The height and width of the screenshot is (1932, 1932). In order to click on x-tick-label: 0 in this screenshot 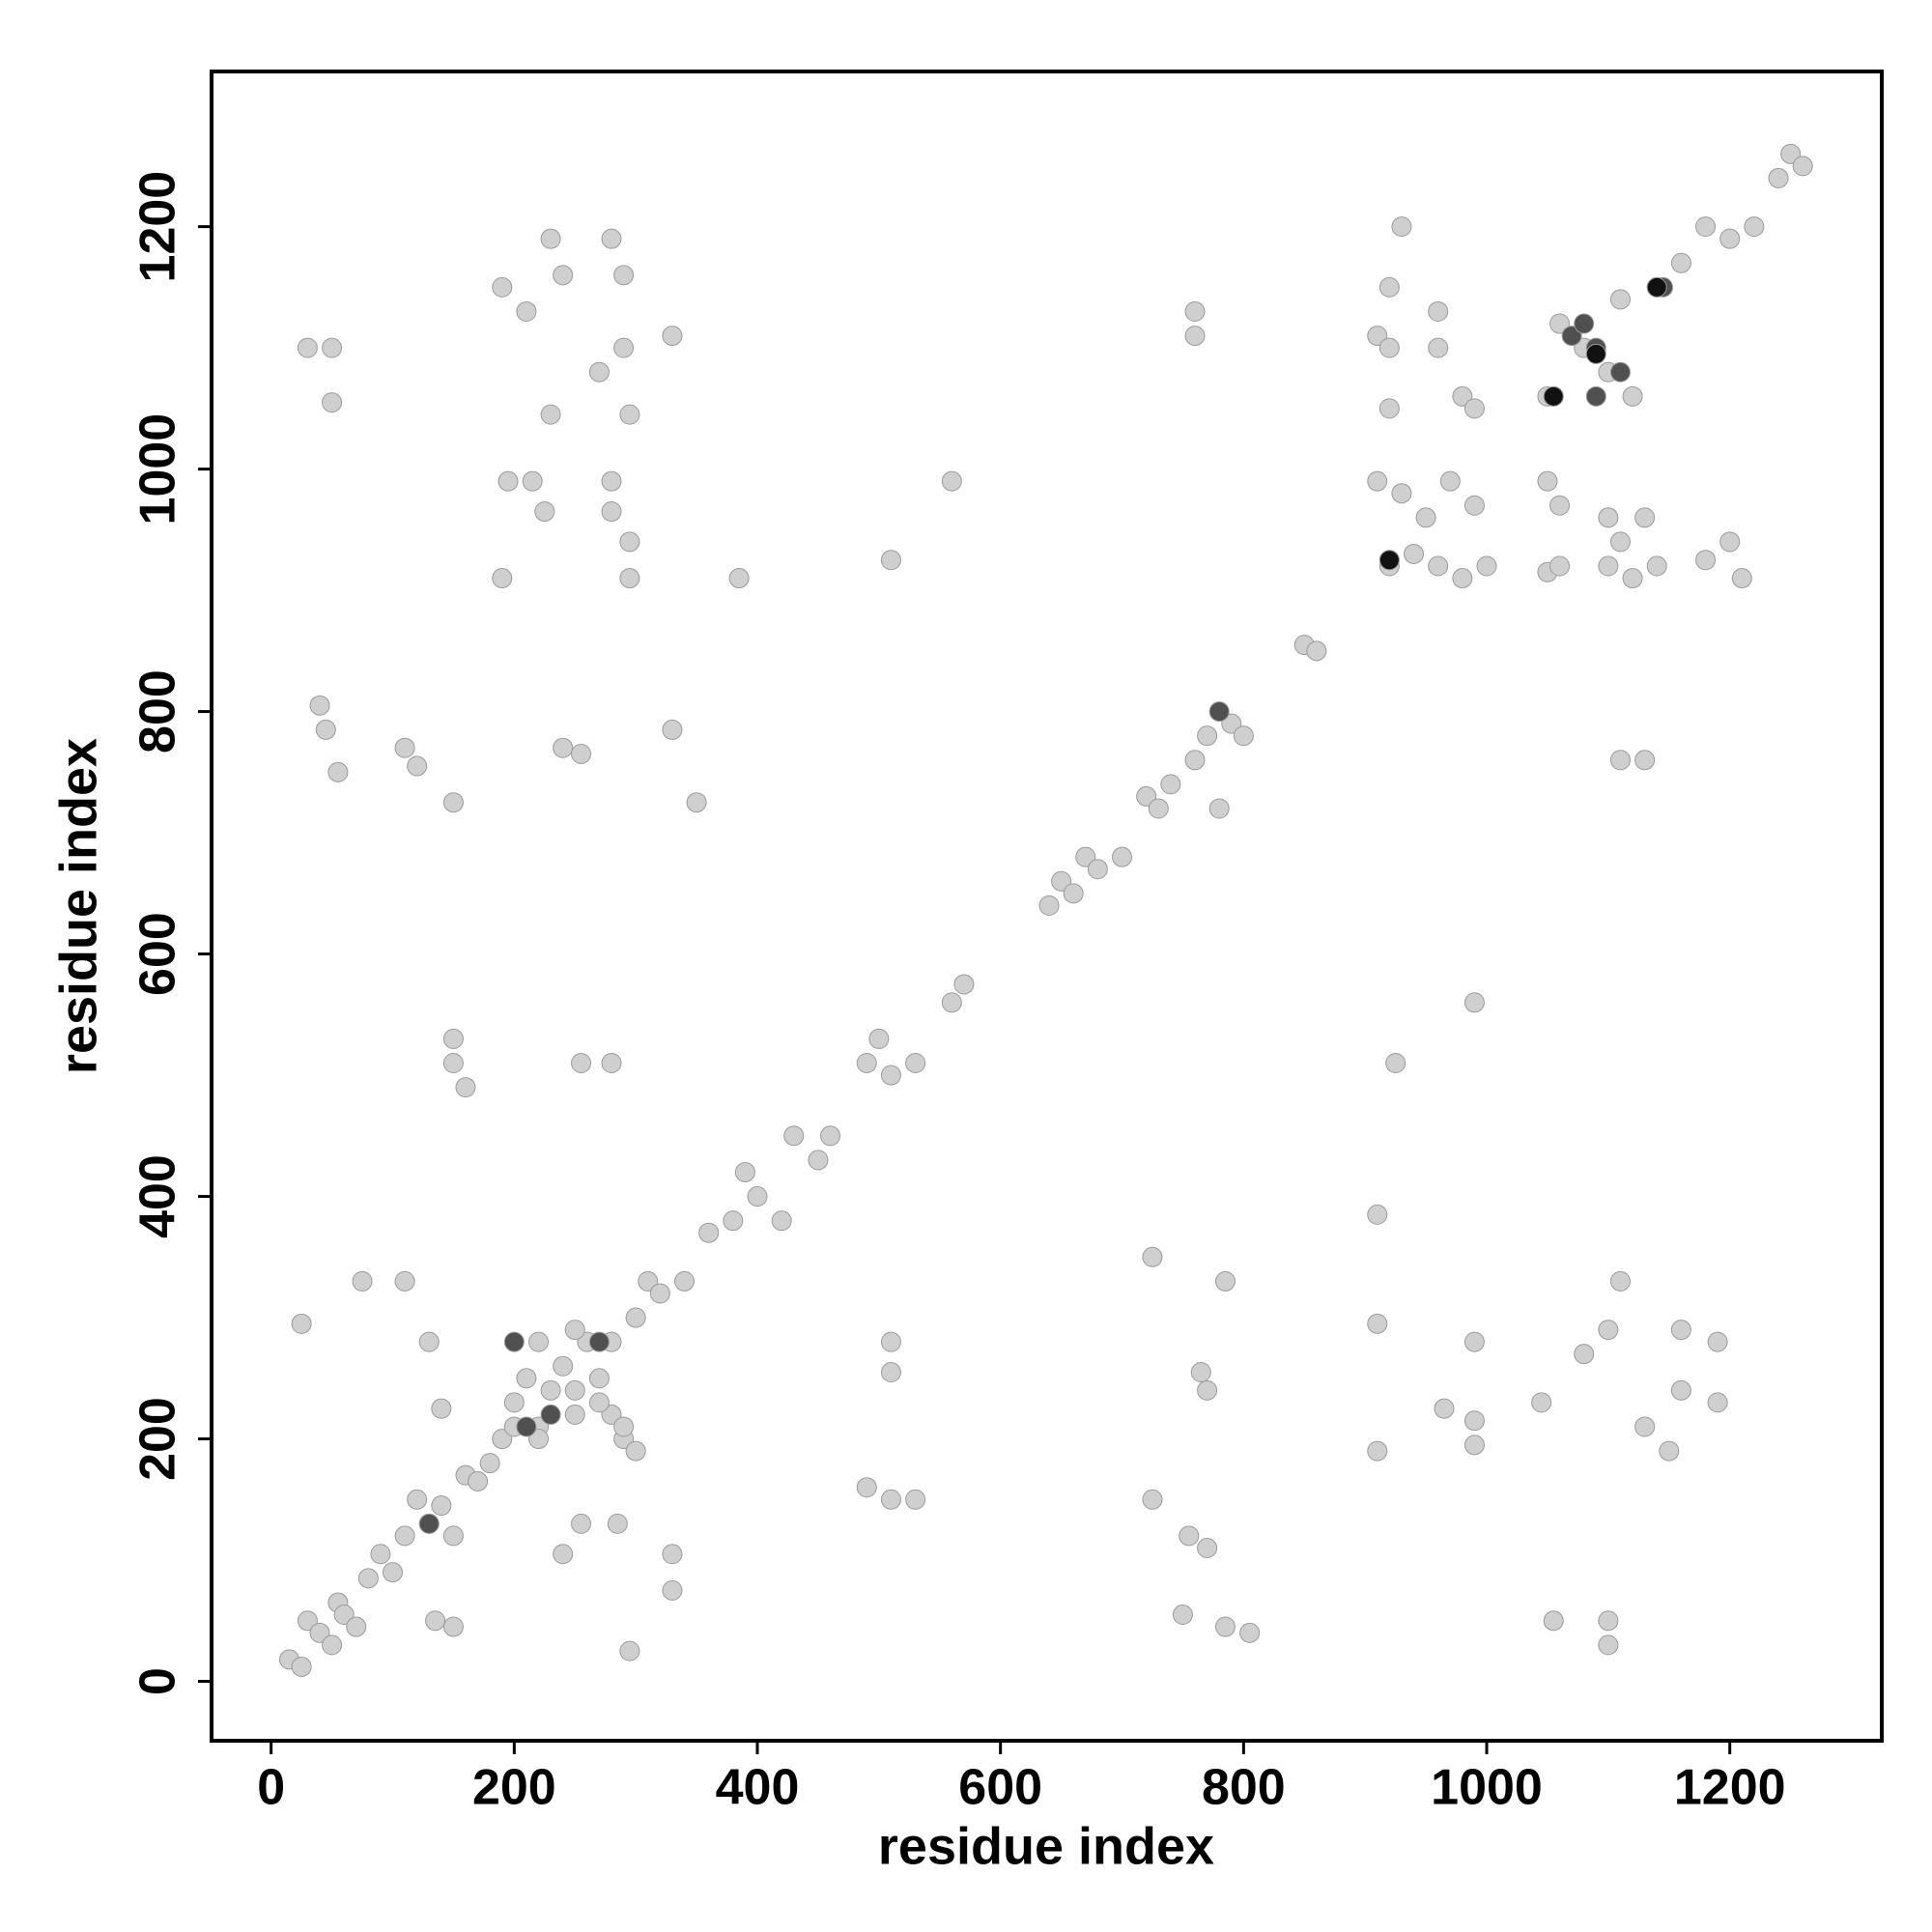, I will do `click(271, 1788)`.